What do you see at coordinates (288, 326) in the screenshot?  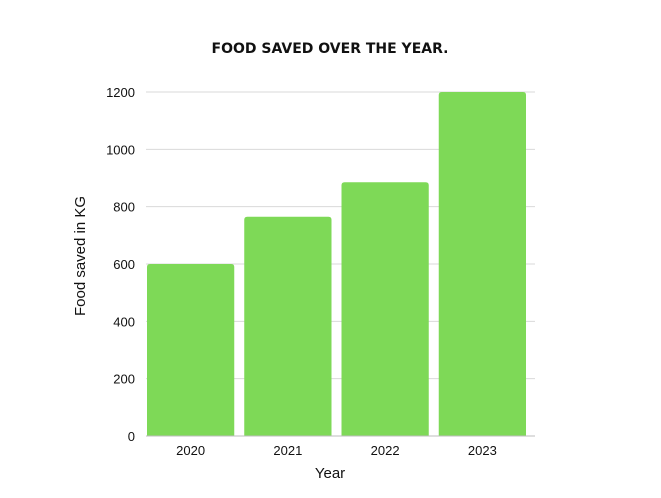 I see `bar-2021` at bounding box center [288, 326].